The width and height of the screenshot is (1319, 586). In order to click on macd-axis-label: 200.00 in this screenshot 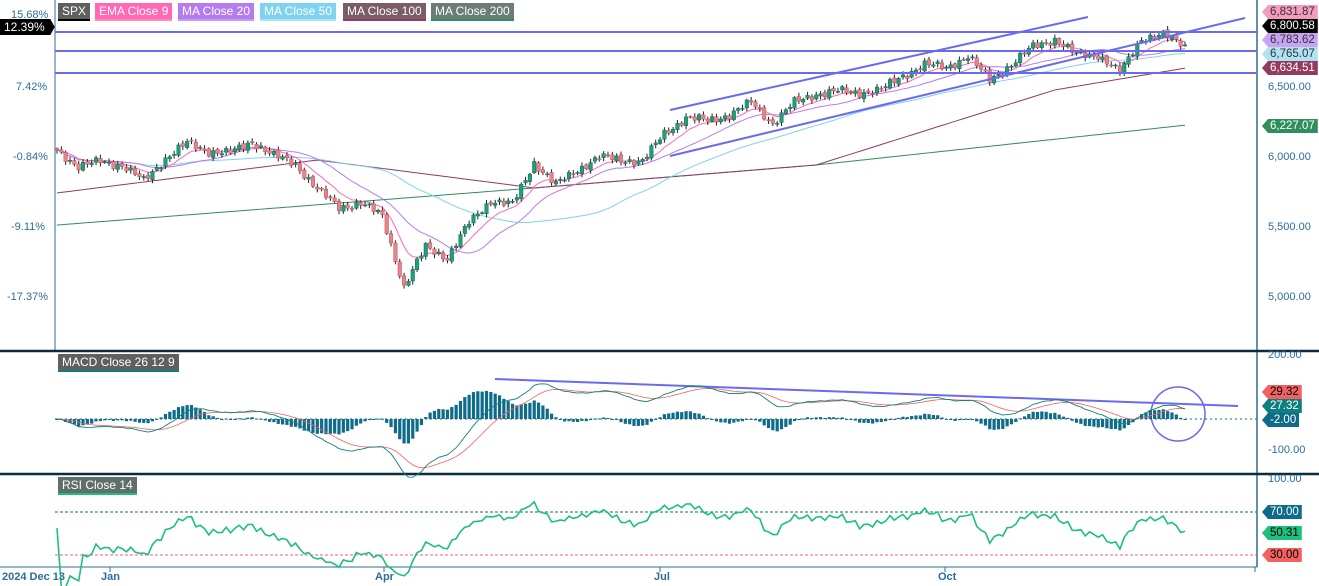, I will do `click(1285, 355)`.